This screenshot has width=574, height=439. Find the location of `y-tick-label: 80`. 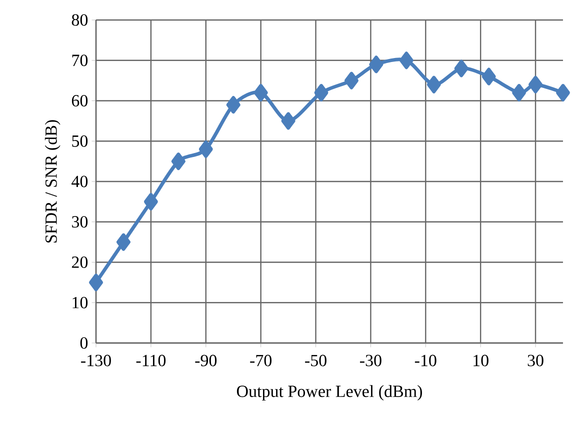

y-tick-label: 80 is located at coordinates (80, 20).